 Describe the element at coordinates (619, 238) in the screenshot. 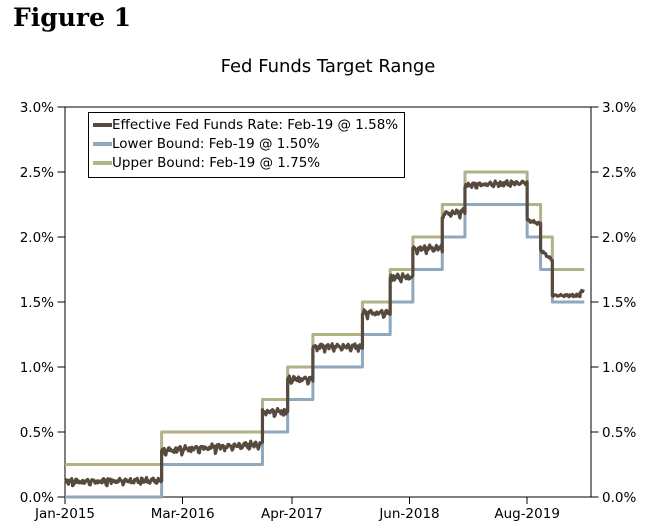

I see `y-axis-tick-label-right: 2.0%` at that location.